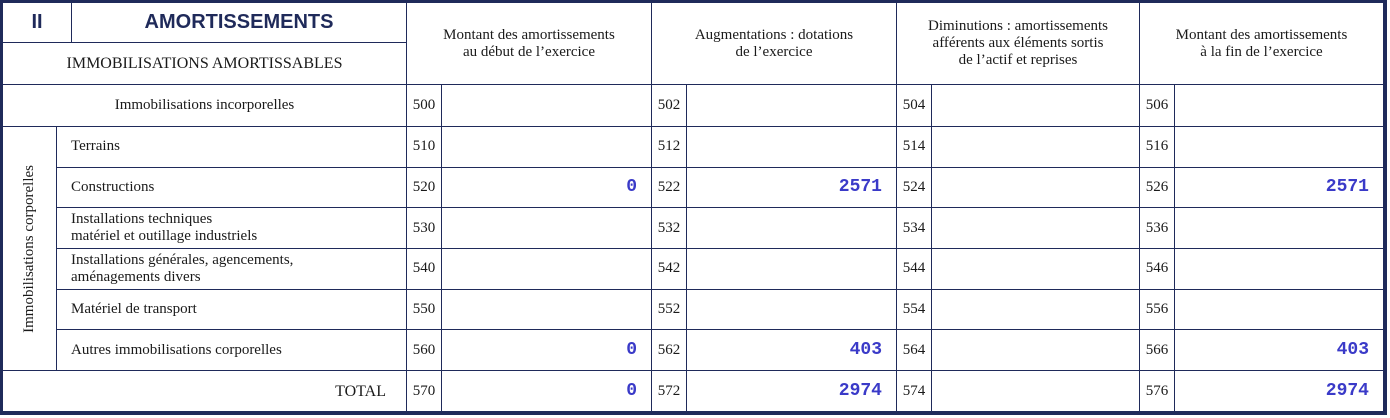 This screenshot has width=1390, height=418. I want to click on line-code: 552, so click(669, 310).